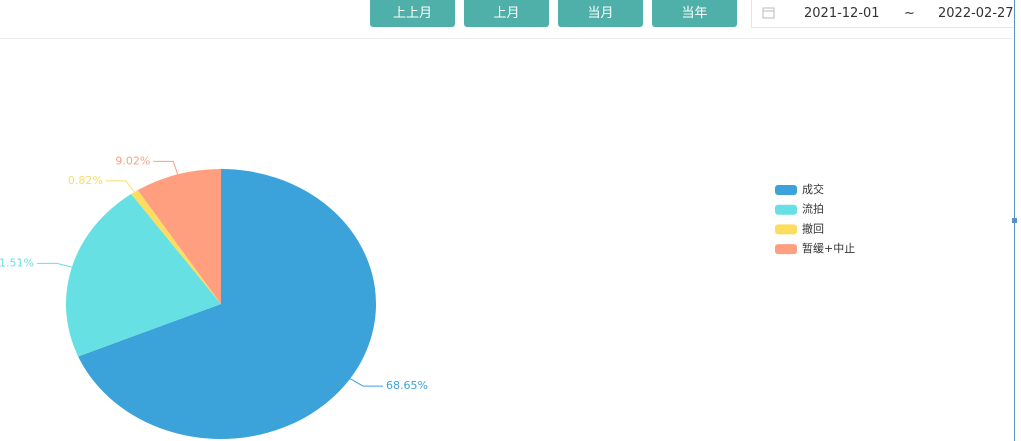 Image resolution: width=1021 pixels, height=441 pixels. What do you see at coordinates (412, 13) in the screenshot?
I see `button: 上上月` at bounding box center [412, 13].